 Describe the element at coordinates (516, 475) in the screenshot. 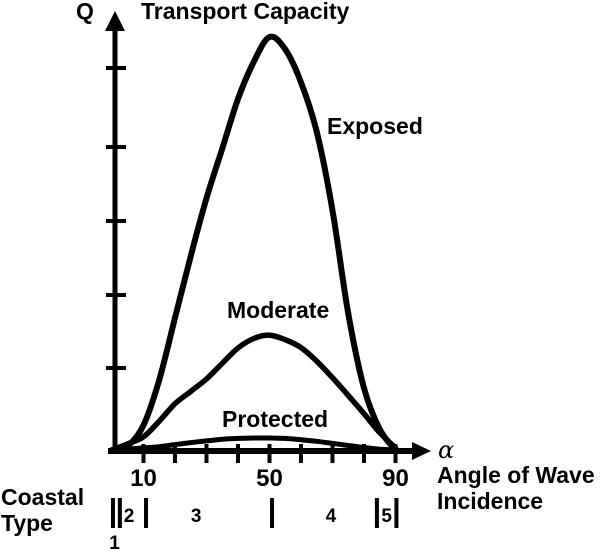

I see `x-axis-title-line1: Angle of Wave` at that location.